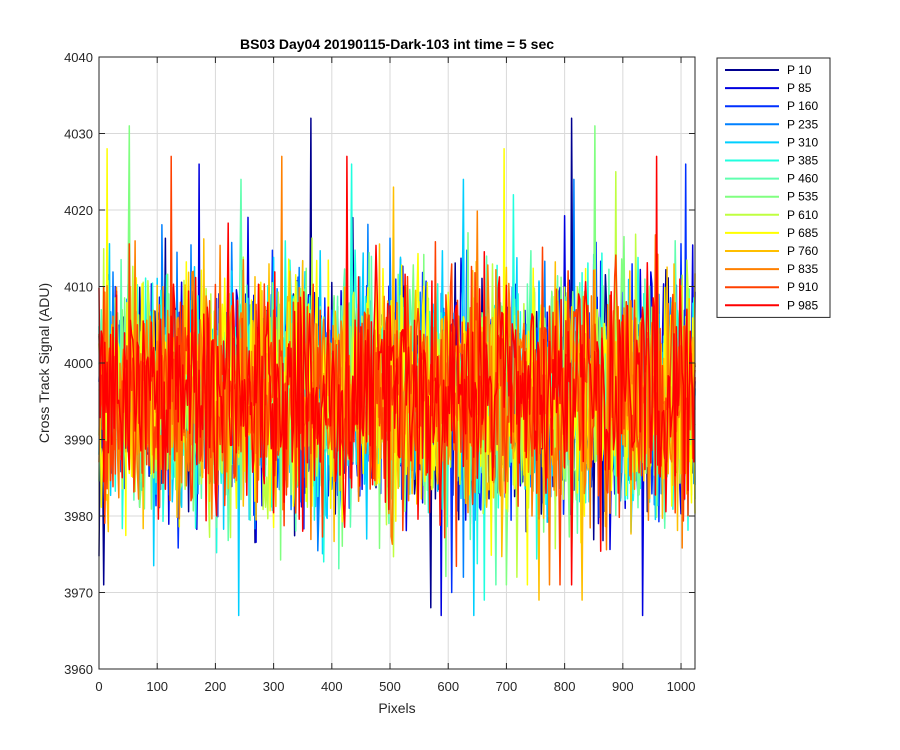 The height and width of the screenshot is (750, 900). What do you see at coordinates (802, 233) in the screenshot?
I see `legend-entry: P 685` at bounding box center [802, 233].